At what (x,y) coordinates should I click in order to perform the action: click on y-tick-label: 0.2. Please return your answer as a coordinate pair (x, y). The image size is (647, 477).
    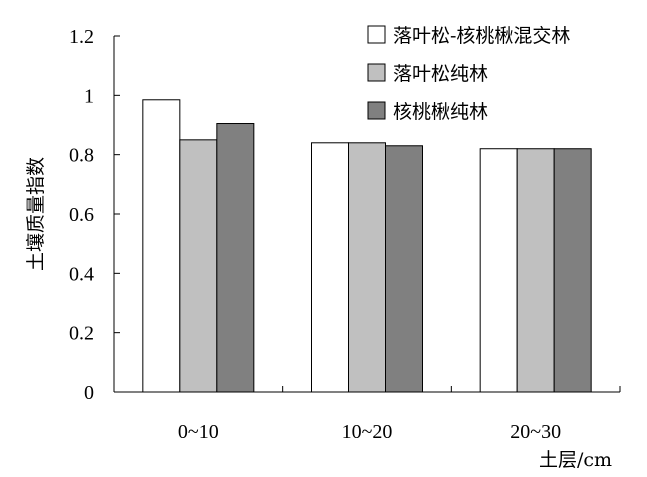
    Looking at the image, I should click on (81, 334).